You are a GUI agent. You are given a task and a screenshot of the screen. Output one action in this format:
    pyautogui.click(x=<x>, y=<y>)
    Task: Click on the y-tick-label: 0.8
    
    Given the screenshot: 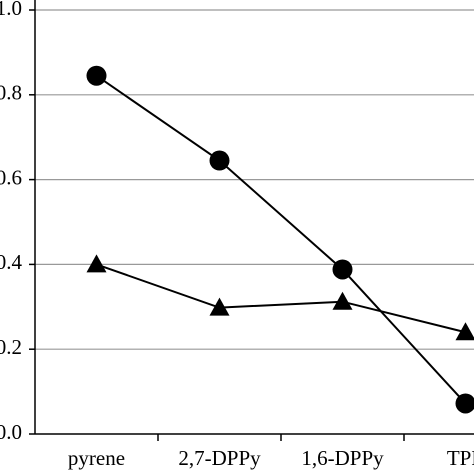 What is the action you would take?
    pyautogui.click(x=11, y=93)
    